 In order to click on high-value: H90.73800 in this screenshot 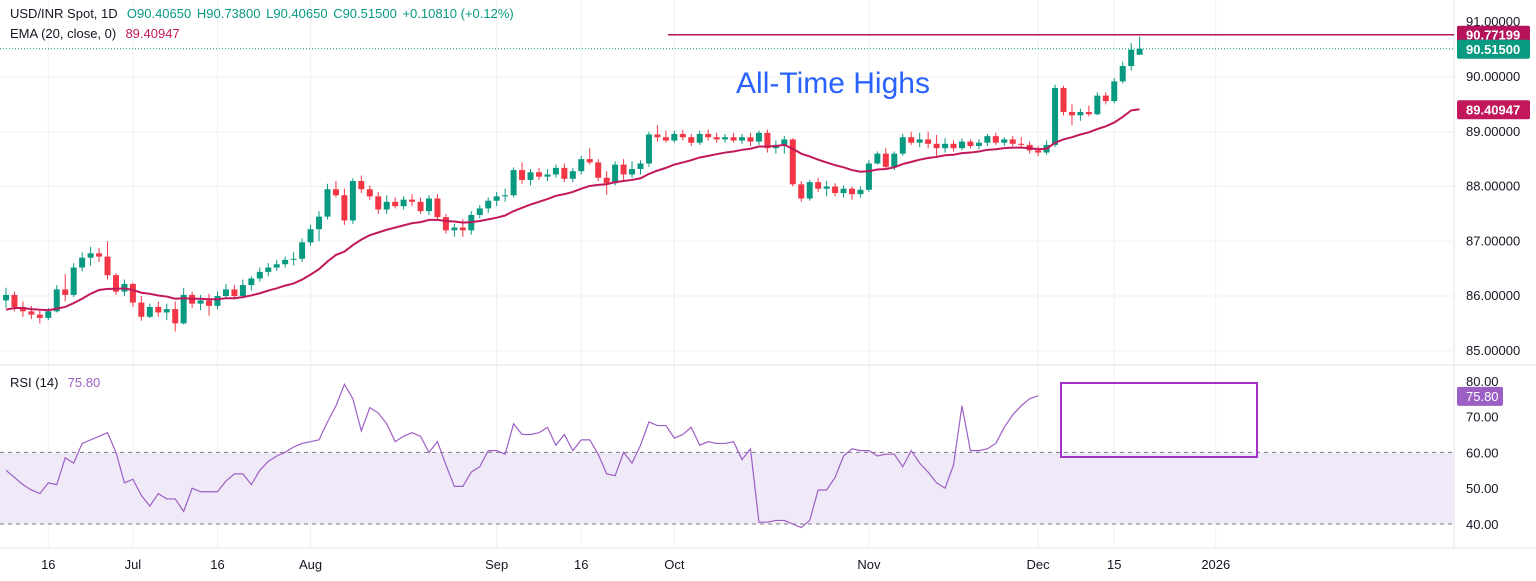, I will do `click(228, 13)`.